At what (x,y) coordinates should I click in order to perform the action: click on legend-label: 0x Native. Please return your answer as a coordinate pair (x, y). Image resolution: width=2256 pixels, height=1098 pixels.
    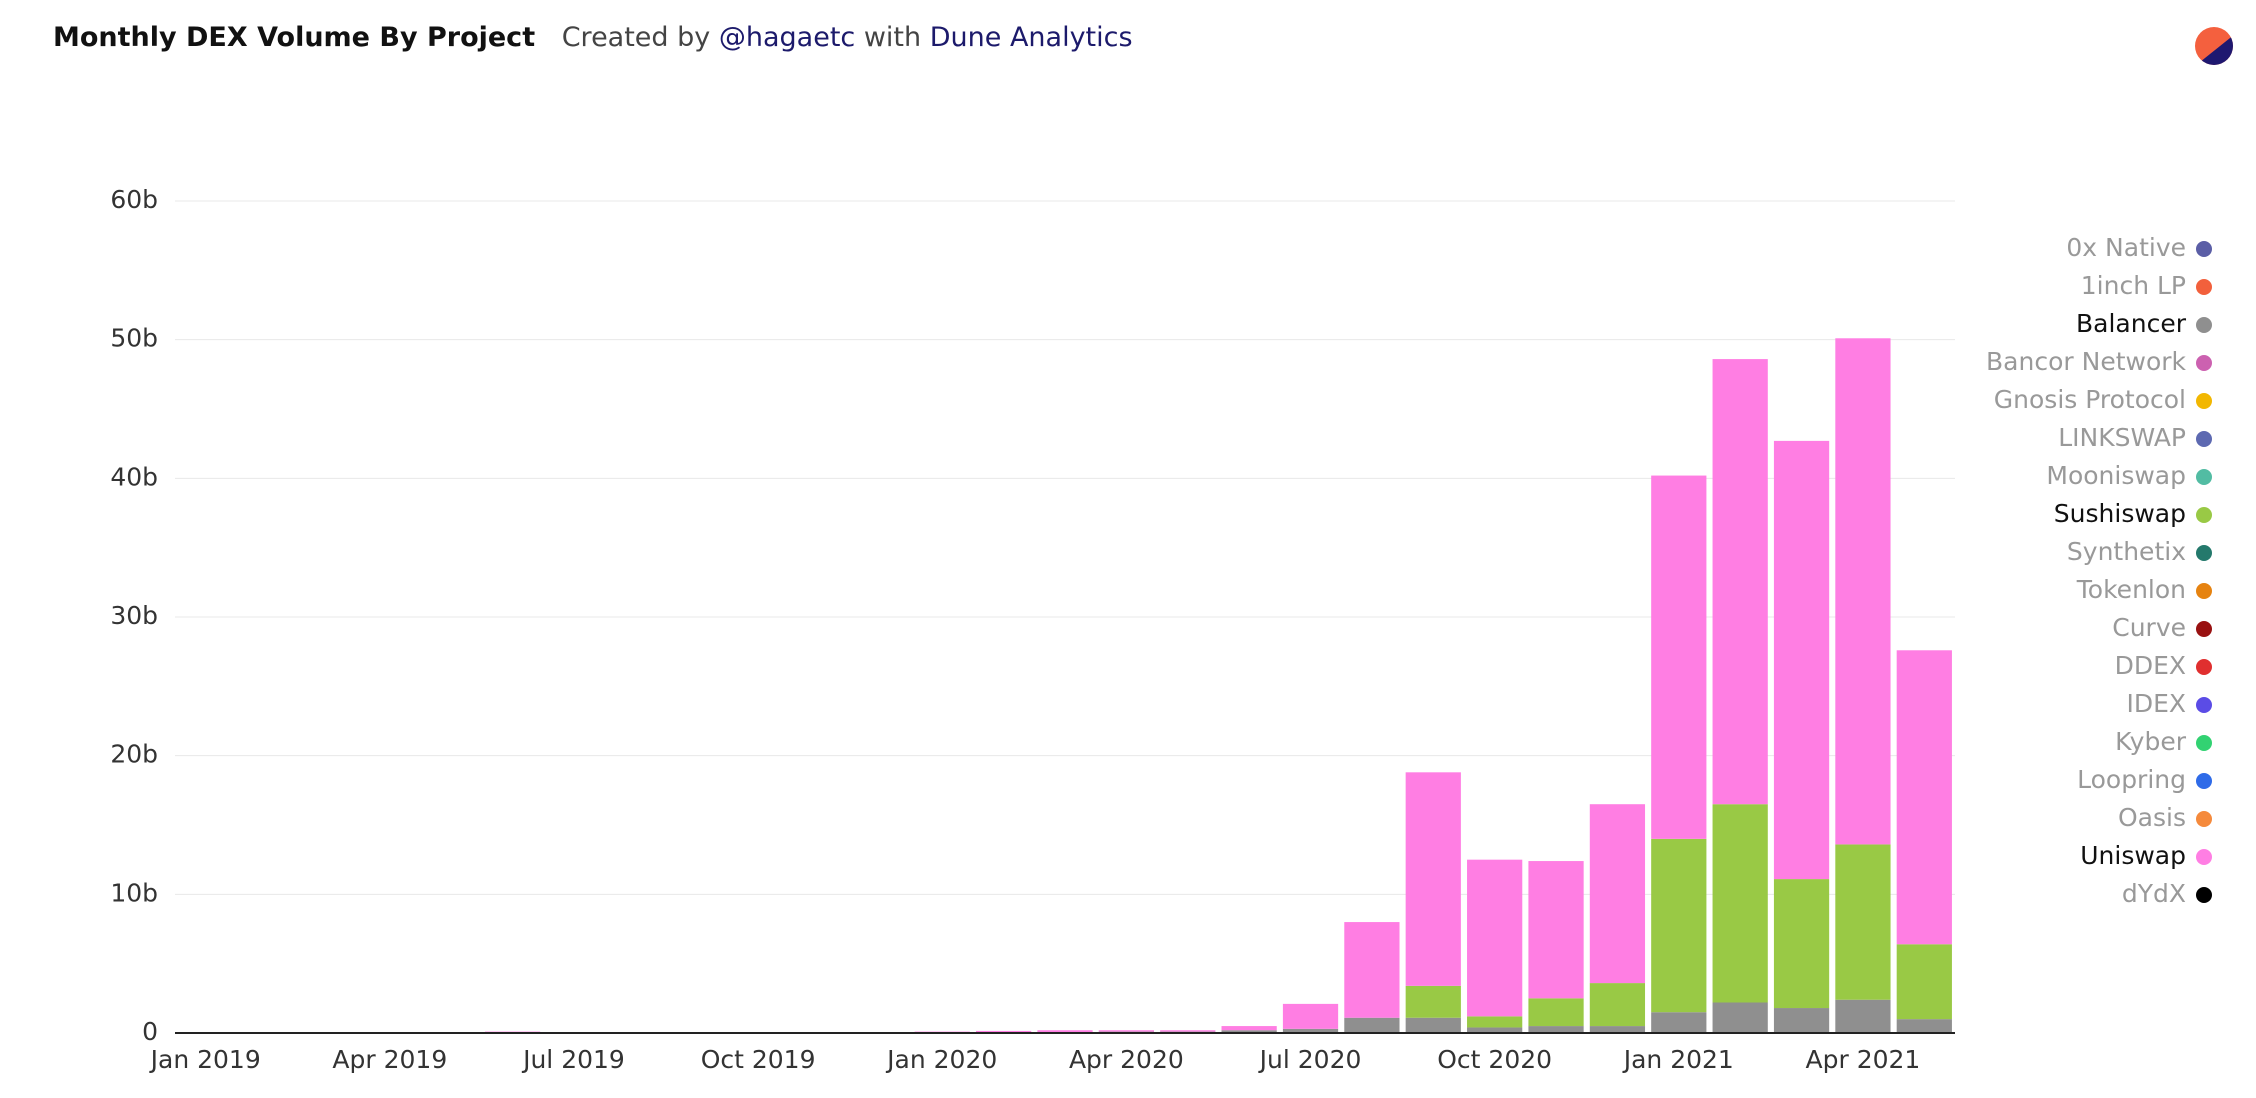
    Looking at the image, I should click on (2126, 247).